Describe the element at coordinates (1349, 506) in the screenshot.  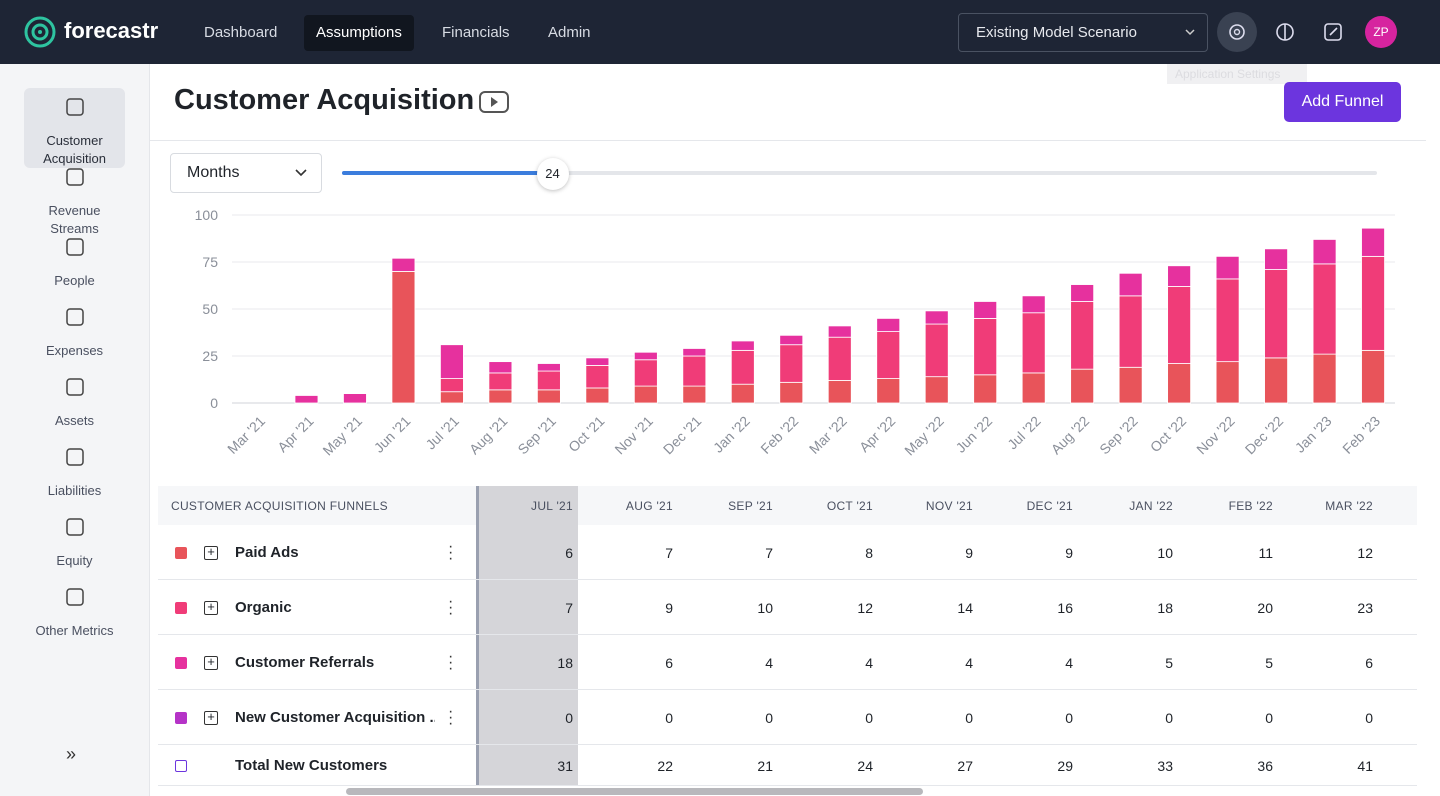
I see `column-header: MAR '22` at that location.